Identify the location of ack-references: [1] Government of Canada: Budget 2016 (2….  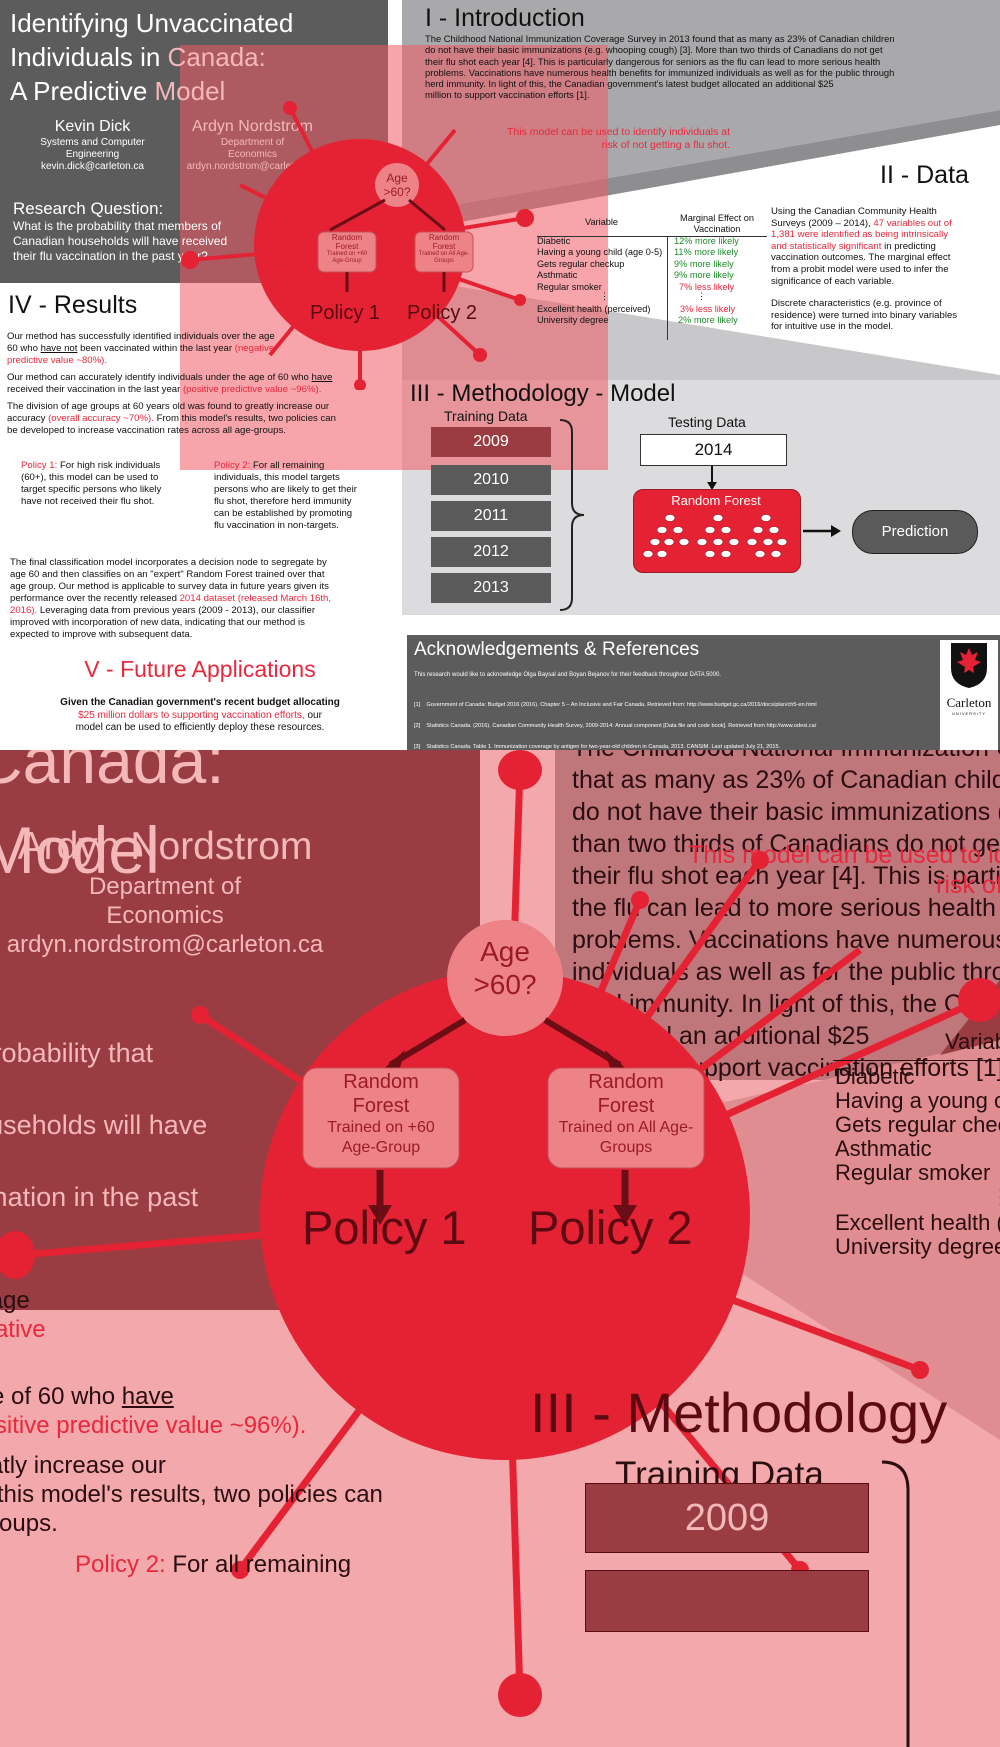
(679, 719).